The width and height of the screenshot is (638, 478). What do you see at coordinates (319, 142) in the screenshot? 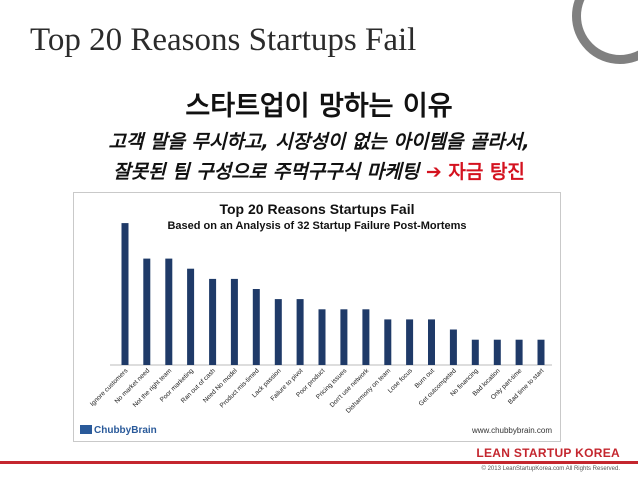
I see `korean-subline-1: 고객 말을 무시하고, 시장성이 없는 아이템을 골라서,` at bounding box center [319, 142].